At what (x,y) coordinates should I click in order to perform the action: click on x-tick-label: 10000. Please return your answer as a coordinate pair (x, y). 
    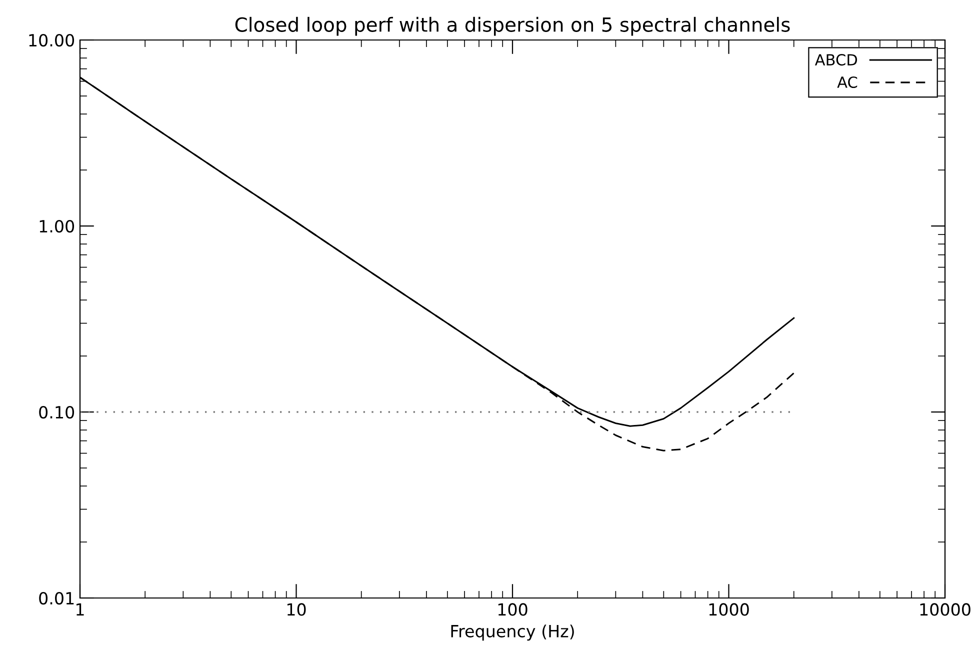
    Looking at the image, I should click on (945, 609).